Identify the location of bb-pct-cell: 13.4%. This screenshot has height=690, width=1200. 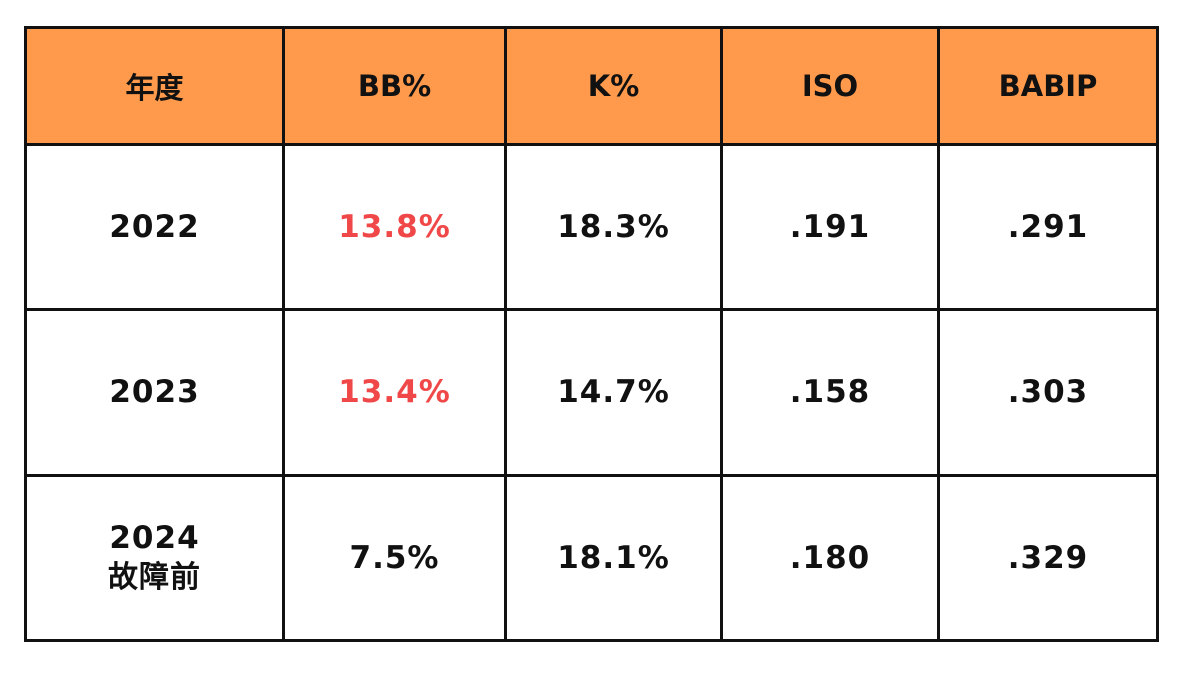
(394, 392).